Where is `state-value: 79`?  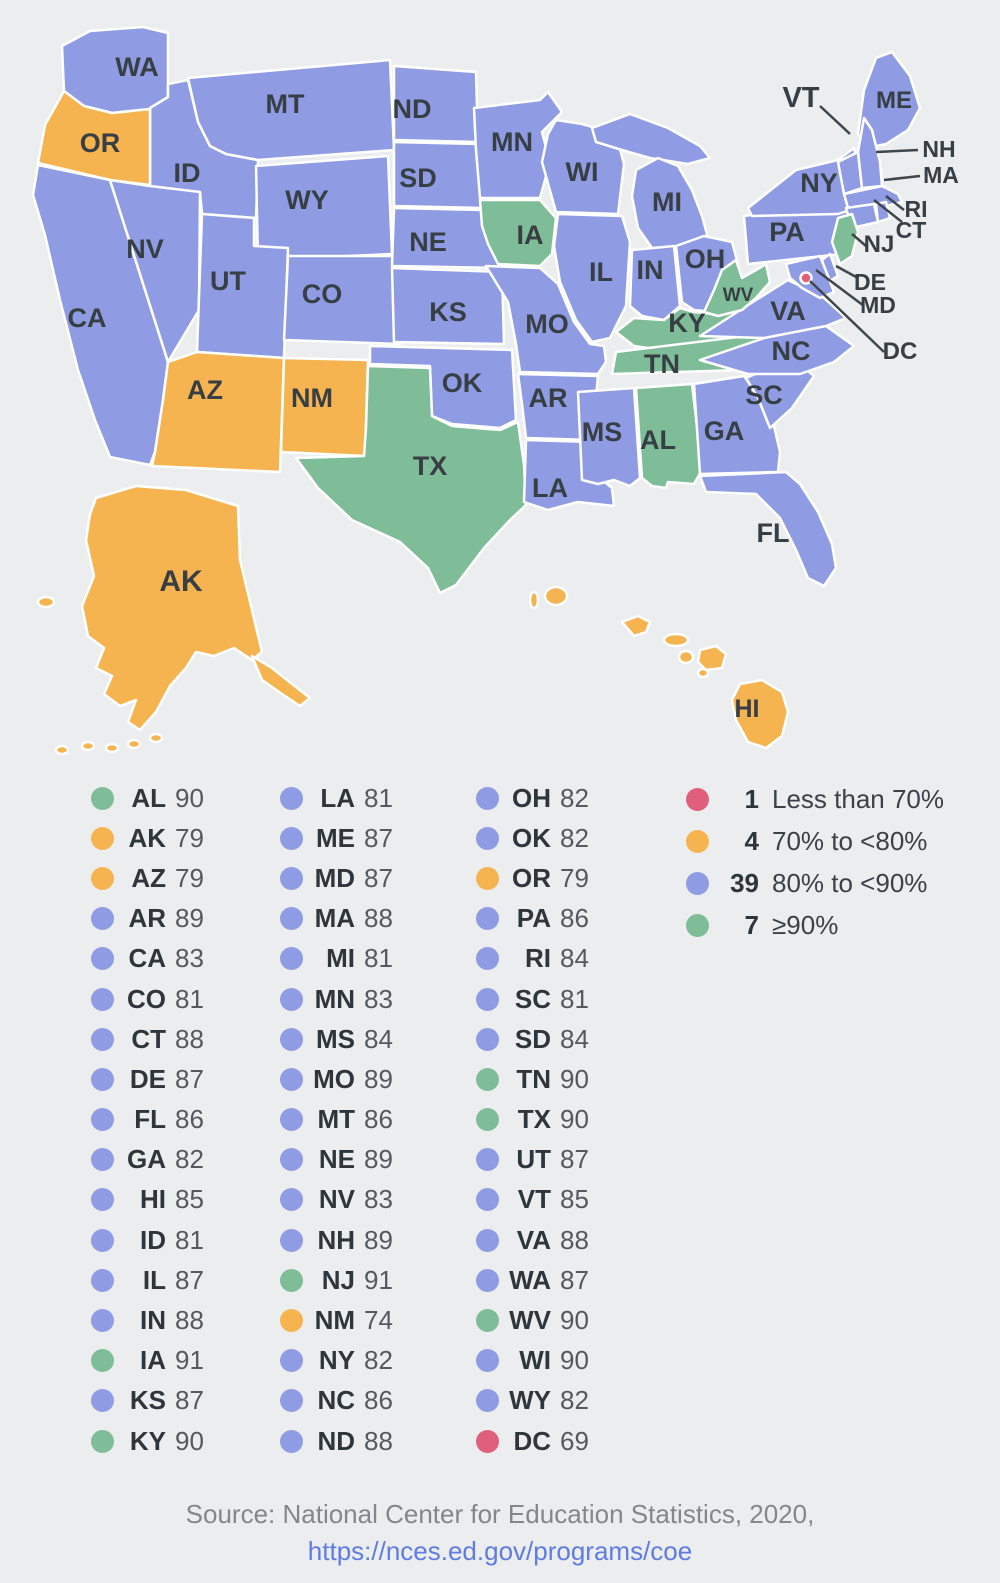 state-value: 79 is located at coordinates (574, 877).